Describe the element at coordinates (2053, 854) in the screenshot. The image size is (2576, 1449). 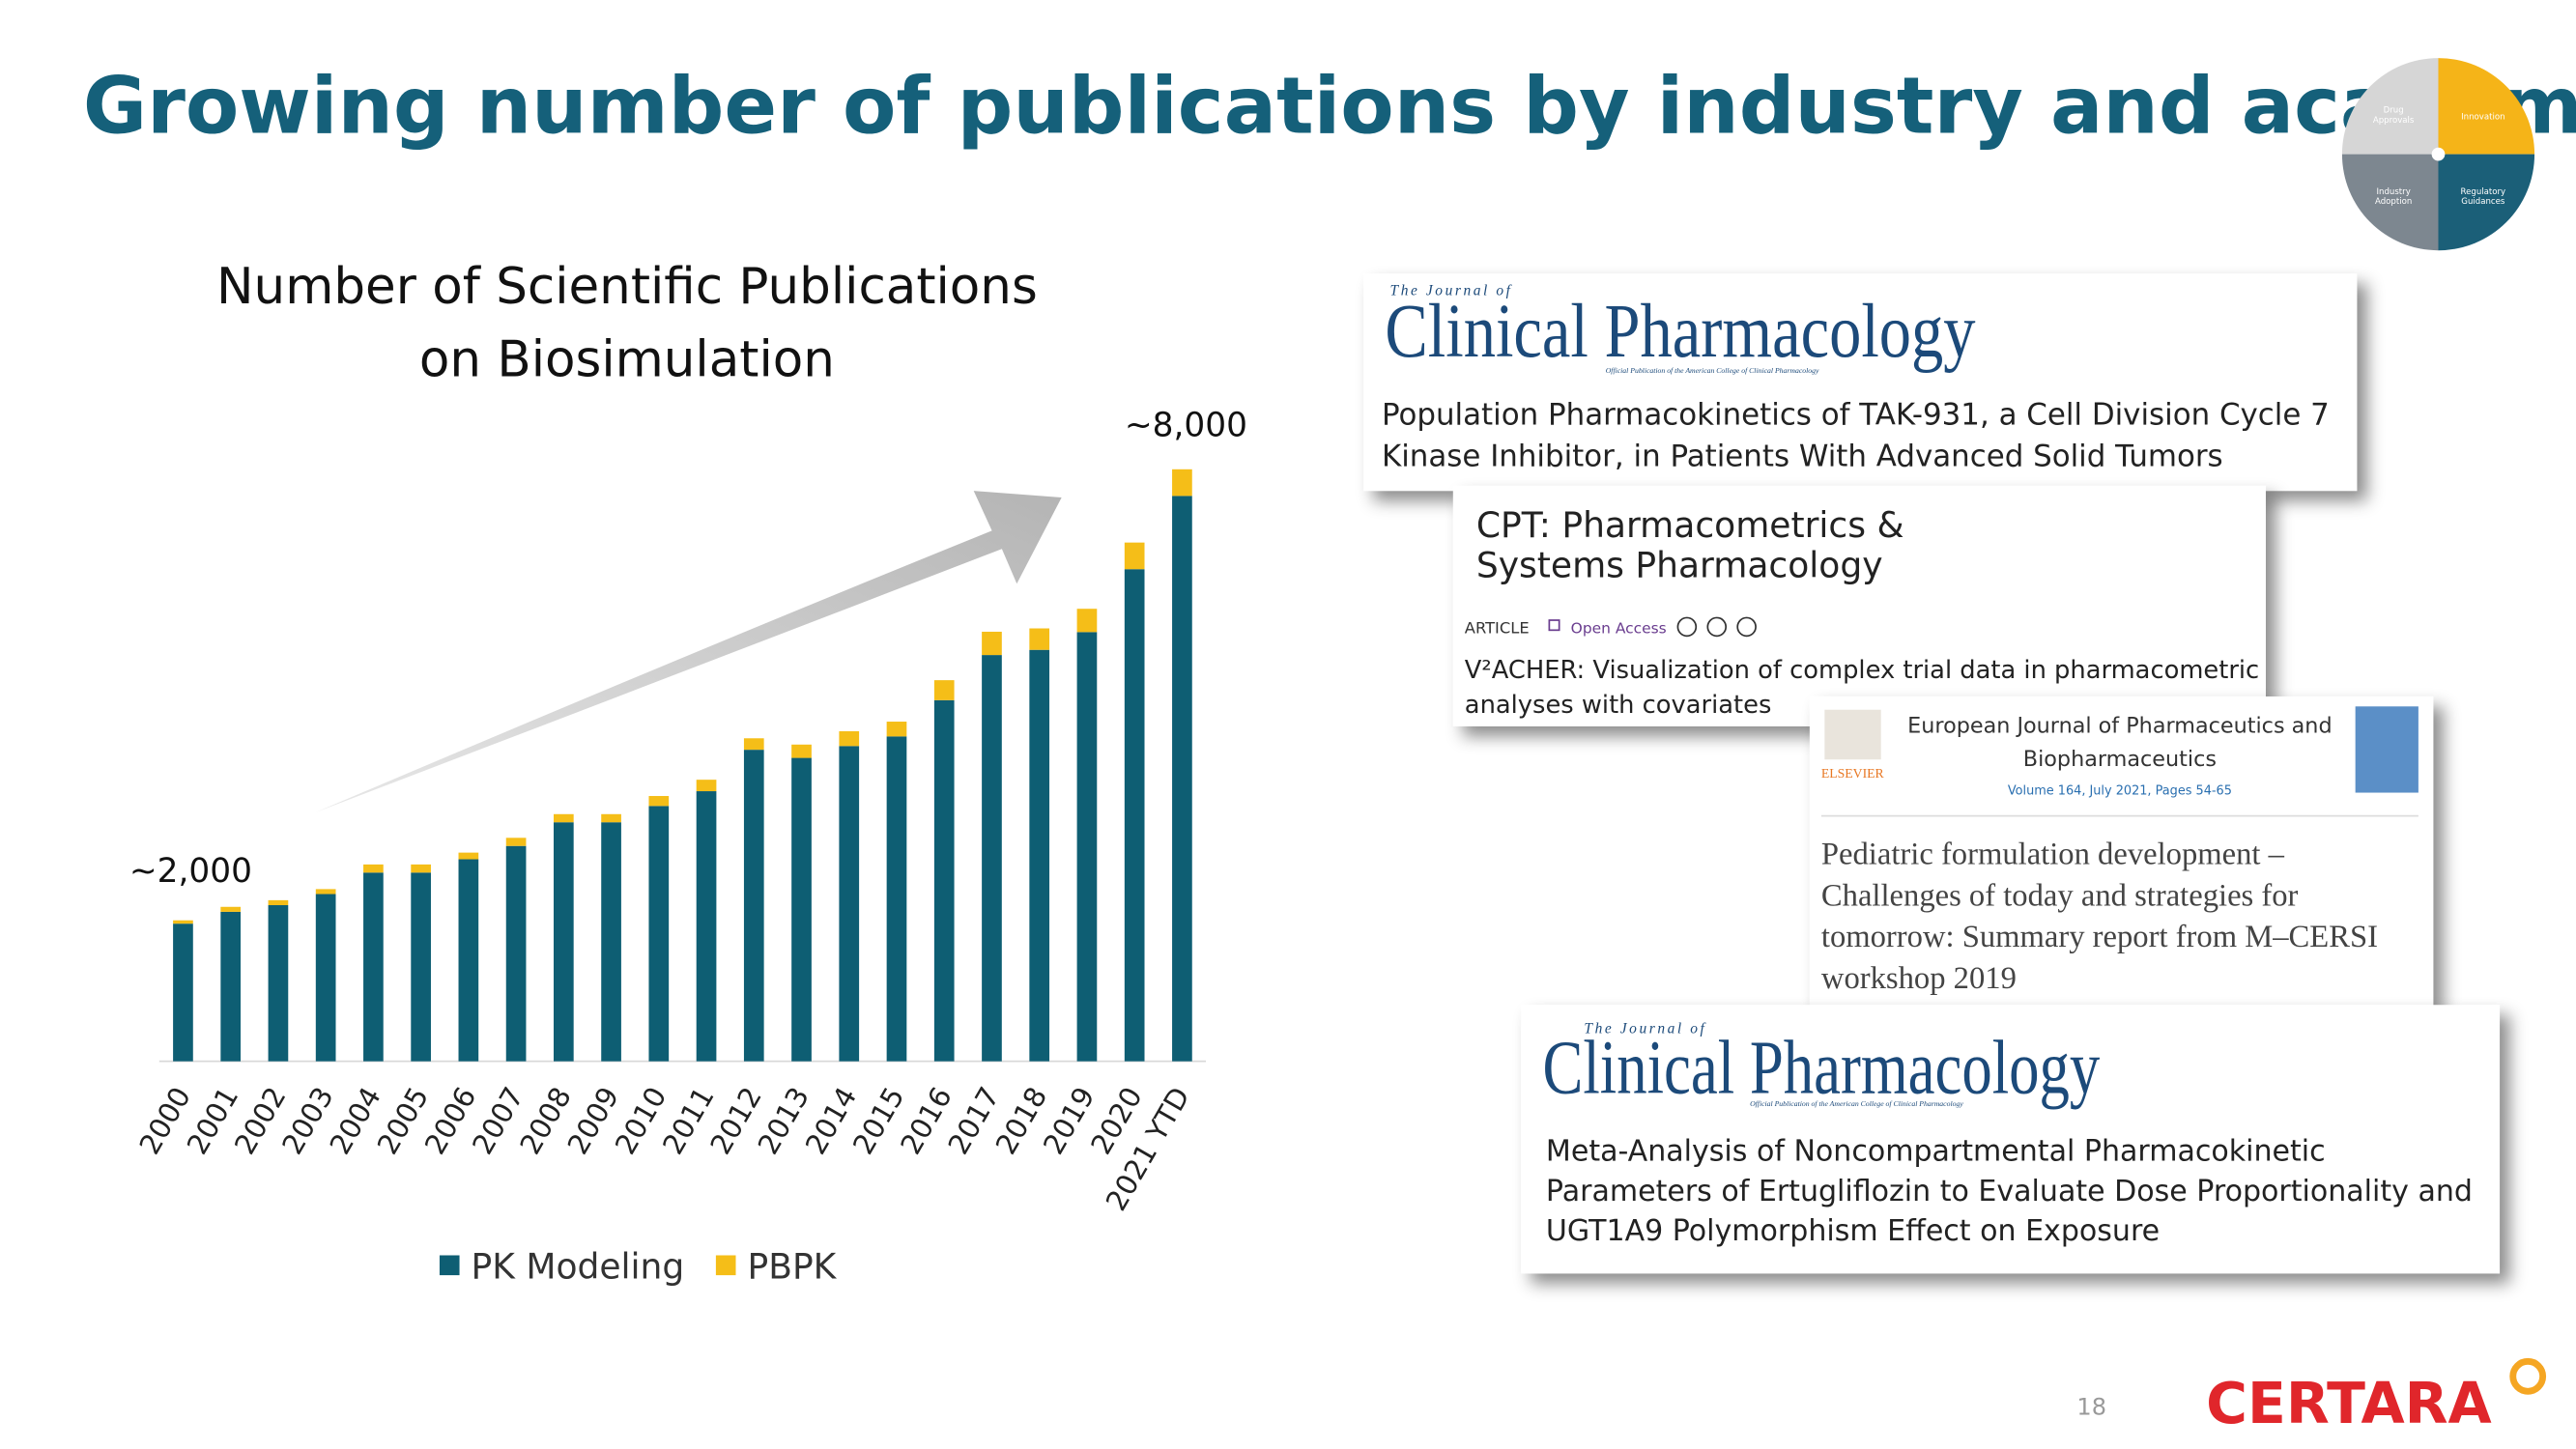
I see `article-title: Pediatric formulation development –` at that location.